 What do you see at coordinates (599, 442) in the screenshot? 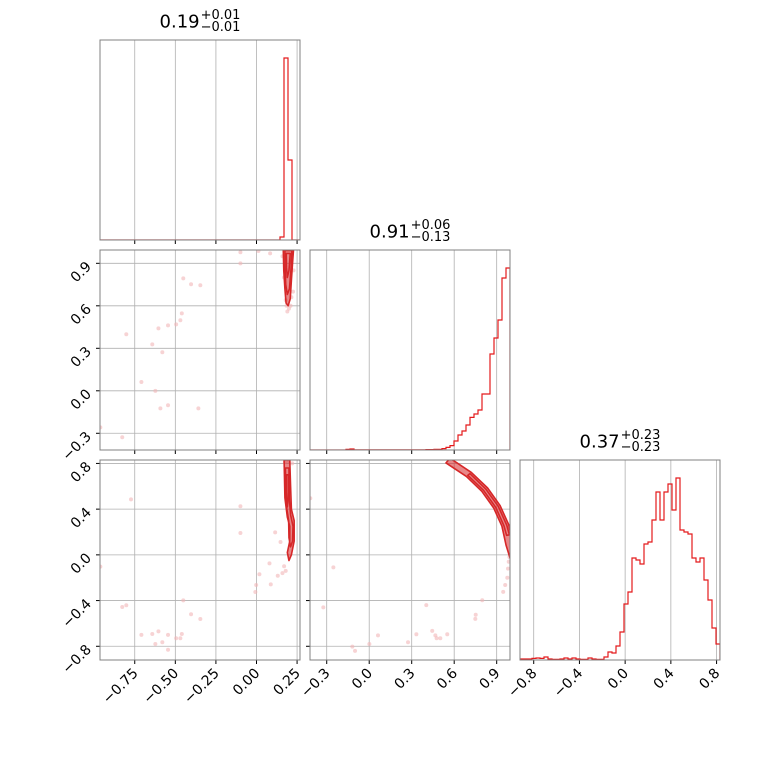
I see `title-value: 0.37` at bounding box center [599, 442].